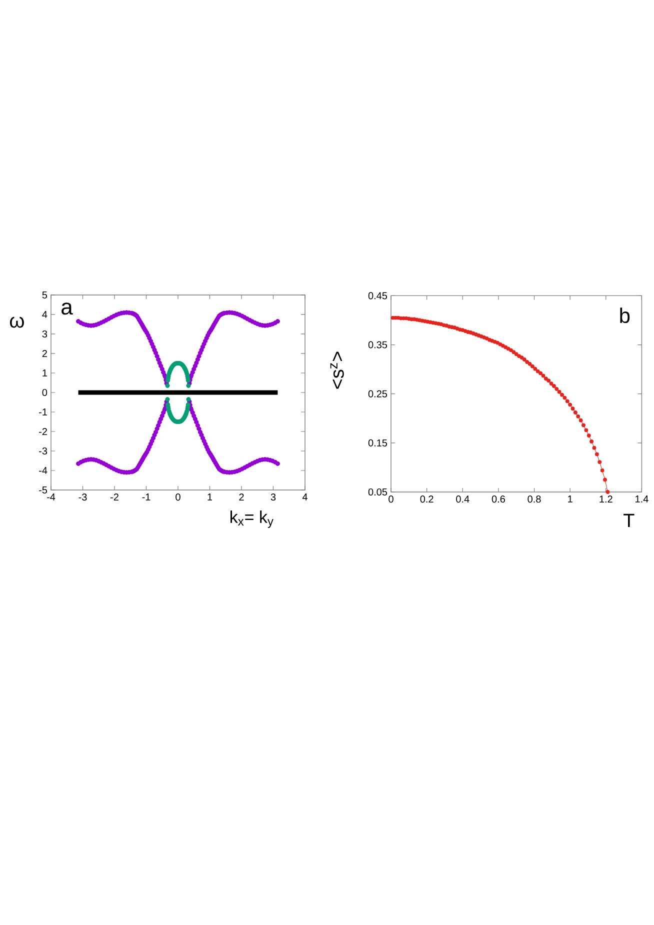 The width and height of the screenshot is (654, 925). Describe the element at coordinates (43, 412) in the screenshot. I see `y-tick-label: -1` at that location.